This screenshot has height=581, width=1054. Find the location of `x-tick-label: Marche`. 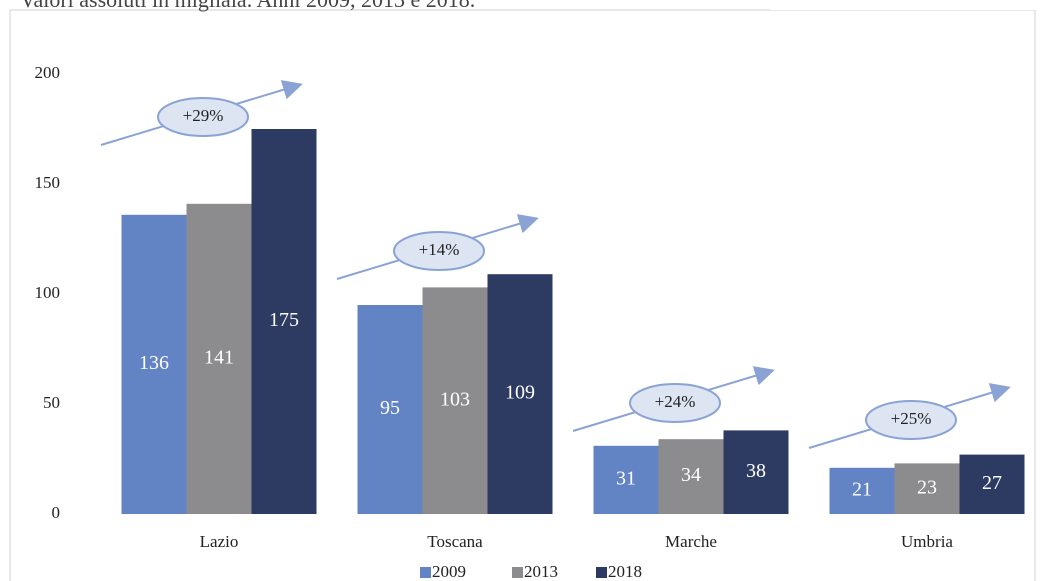

x-tick-label: Marche is located at coordinates (691, 541).